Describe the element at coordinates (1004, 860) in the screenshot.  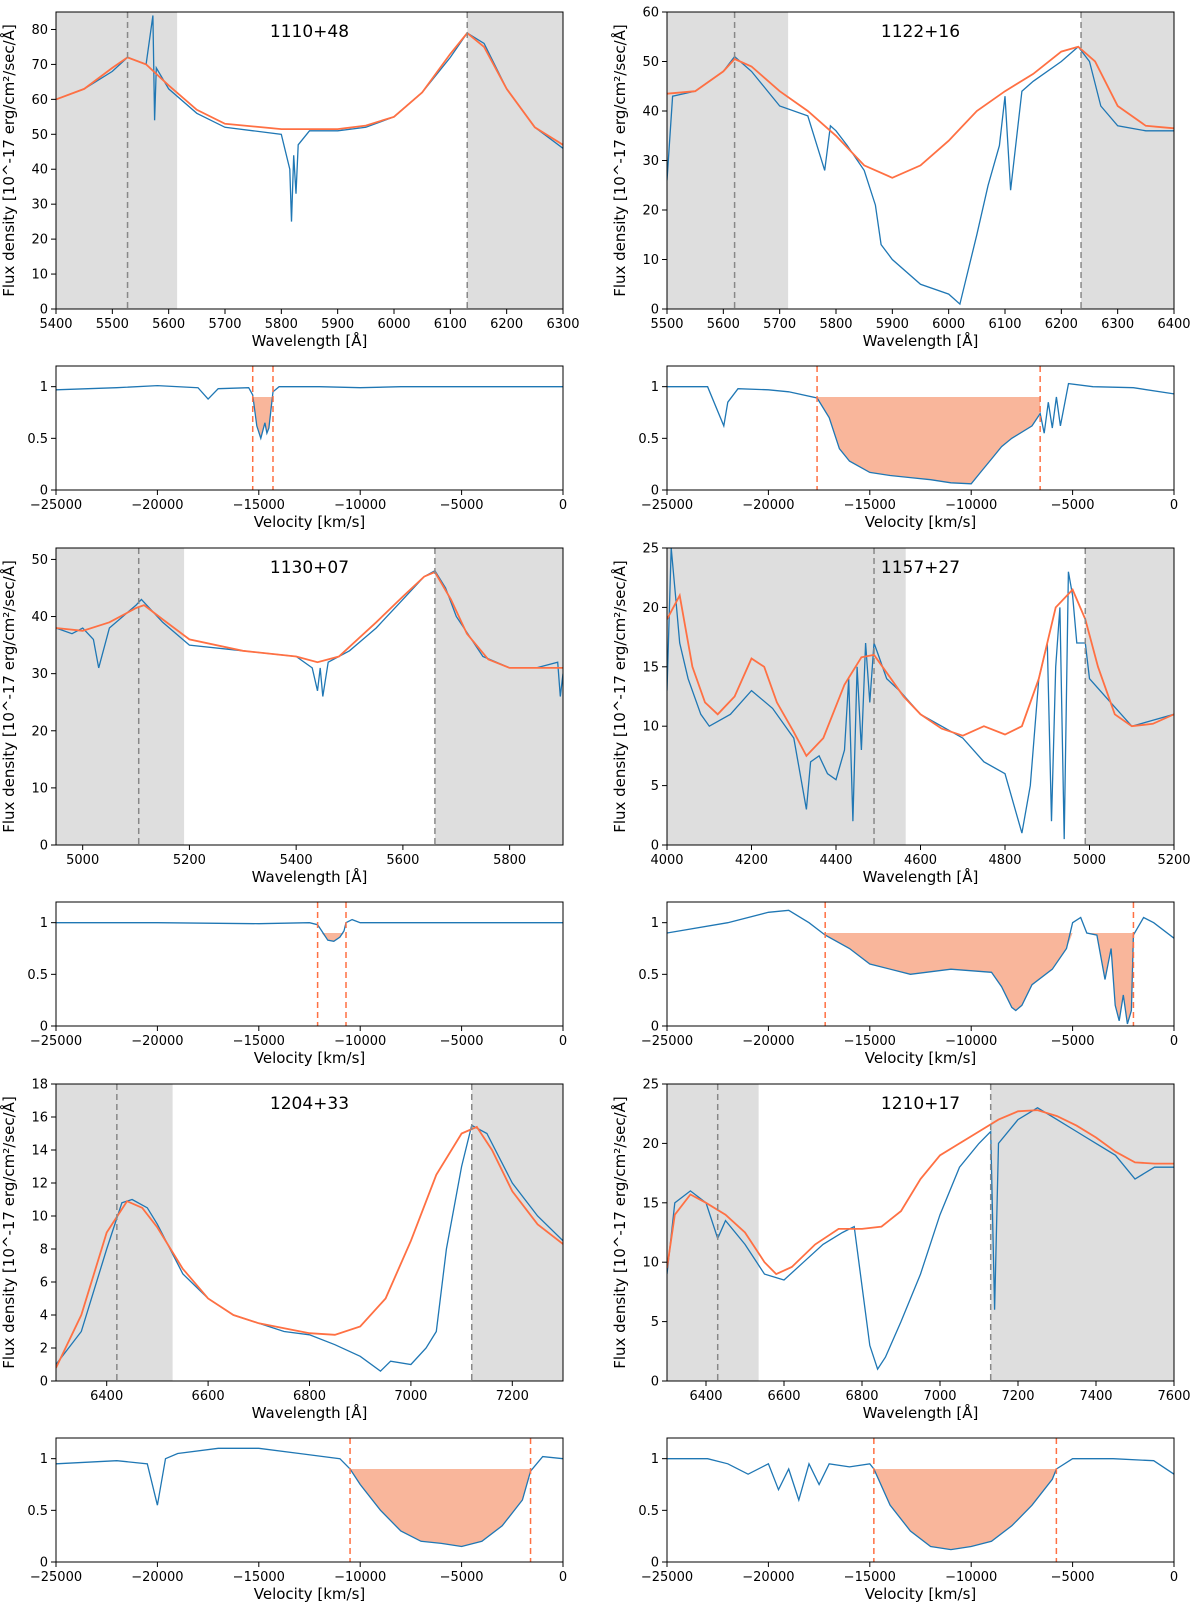
I see `x-tick-label: 4800` at that location.